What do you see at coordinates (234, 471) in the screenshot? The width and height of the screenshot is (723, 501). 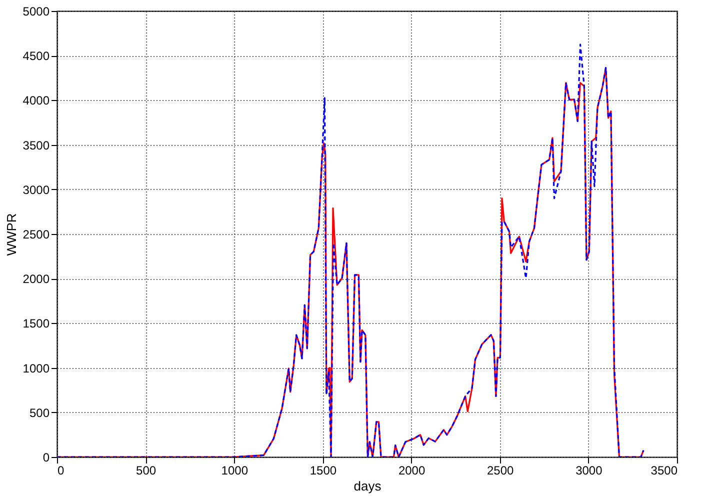 I see `x-tick-label: 1000` at bounding box center [234, 471].